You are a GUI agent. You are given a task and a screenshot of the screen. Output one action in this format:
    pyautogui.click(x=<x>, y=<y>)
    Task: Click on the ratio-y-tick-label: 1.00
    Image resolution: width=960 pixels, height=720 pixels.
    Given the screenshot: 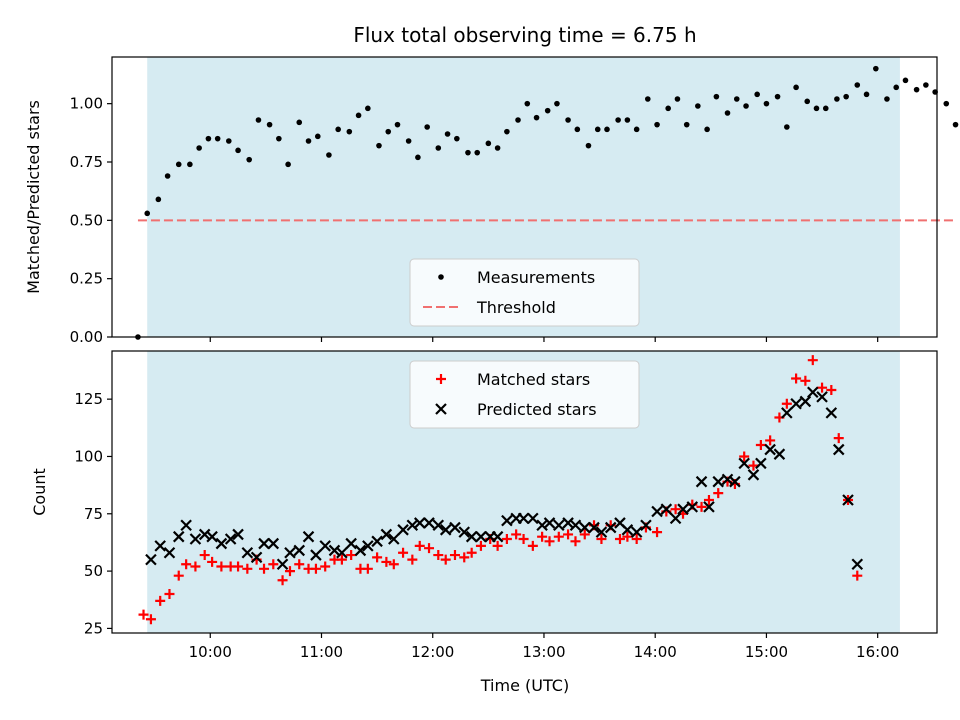 What is the action you would take?
    pyautogui.click(x=86, y=104)
    